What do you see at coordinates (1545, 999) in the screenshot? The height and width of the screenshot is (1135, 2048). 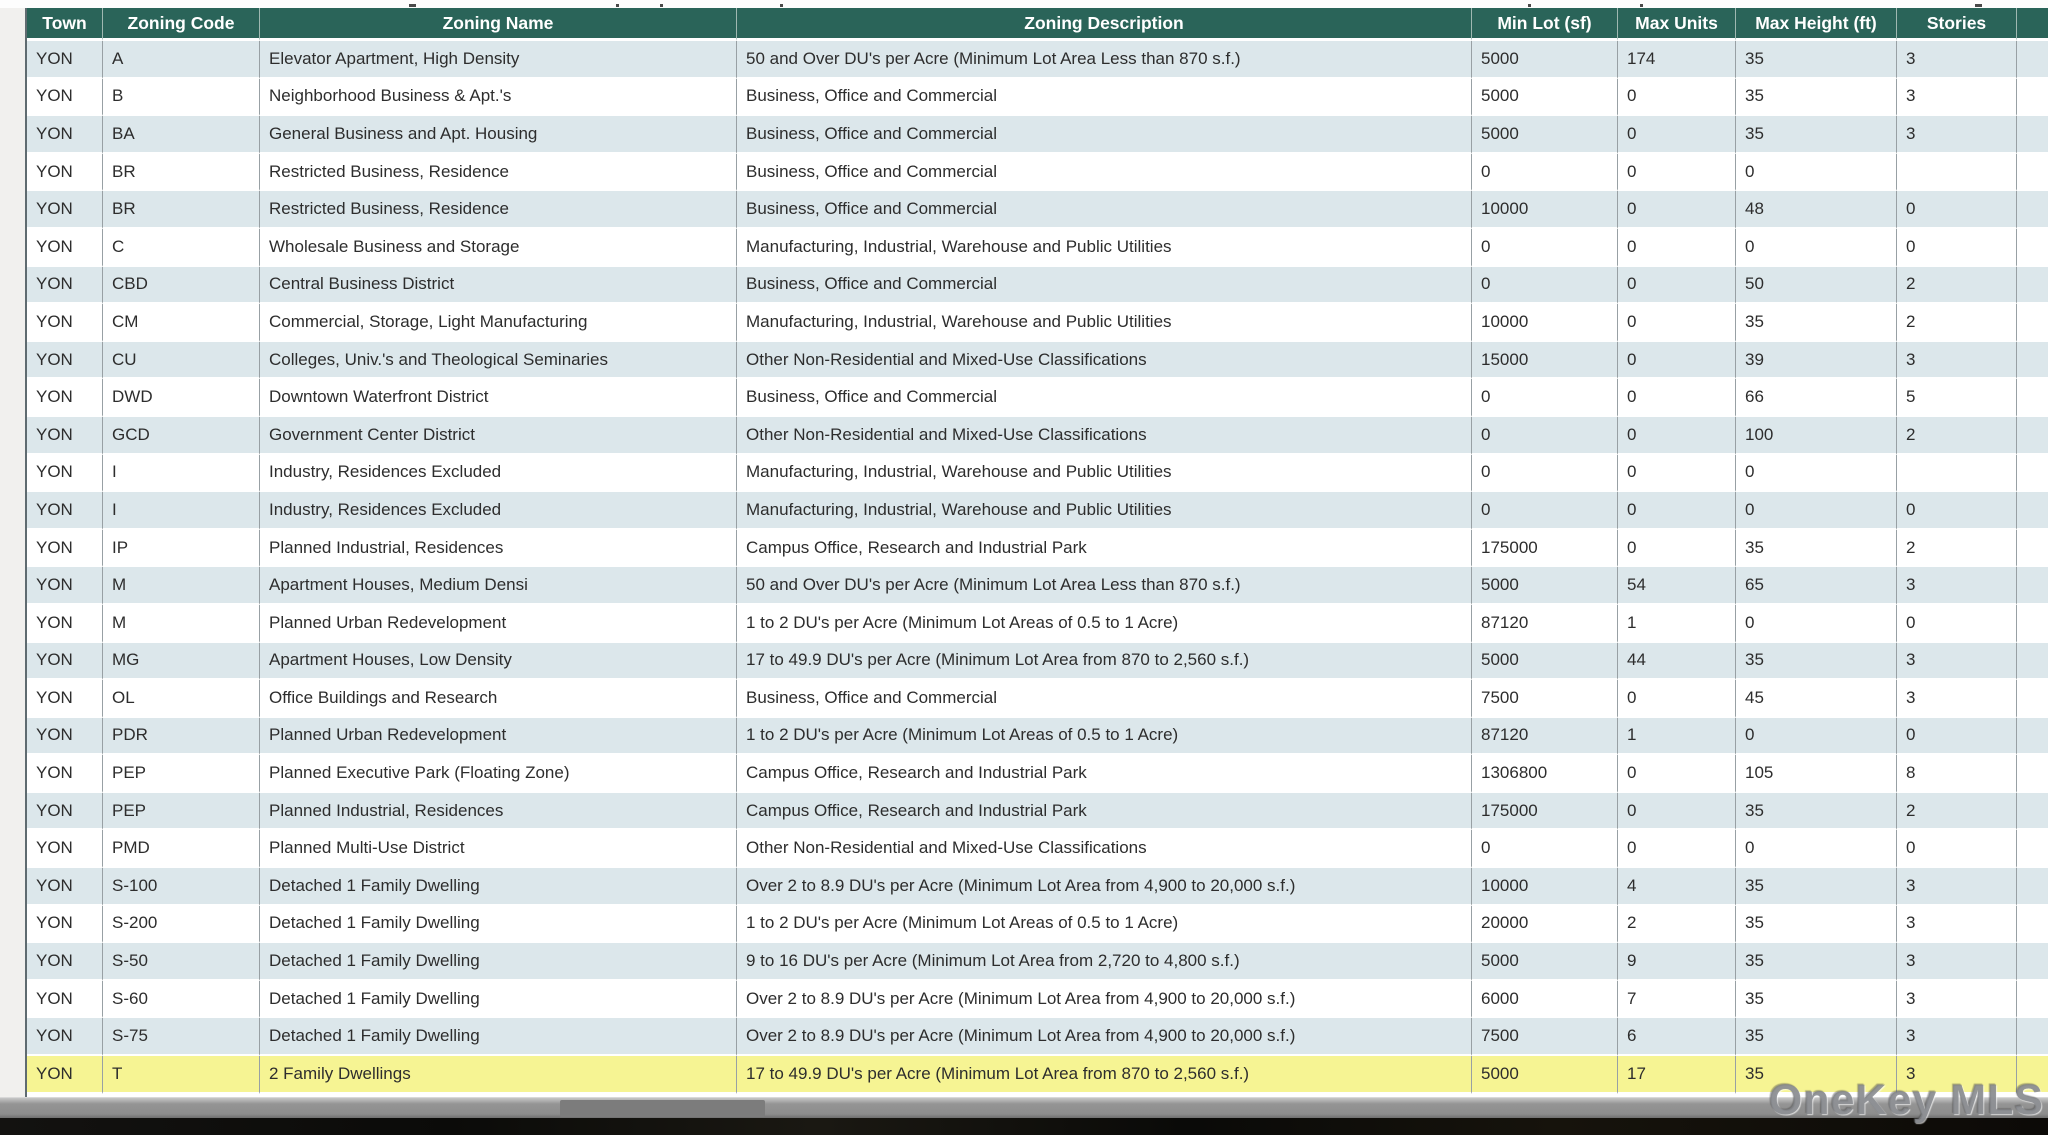 I see `cell-min_lot: 6000` at bounding box center [1545, 999].